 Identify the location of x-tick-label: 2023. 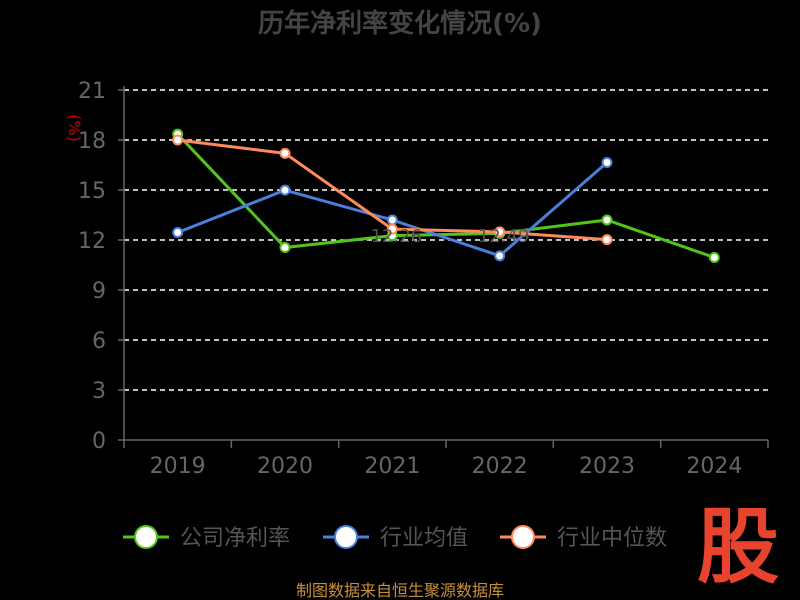
(607, 466).